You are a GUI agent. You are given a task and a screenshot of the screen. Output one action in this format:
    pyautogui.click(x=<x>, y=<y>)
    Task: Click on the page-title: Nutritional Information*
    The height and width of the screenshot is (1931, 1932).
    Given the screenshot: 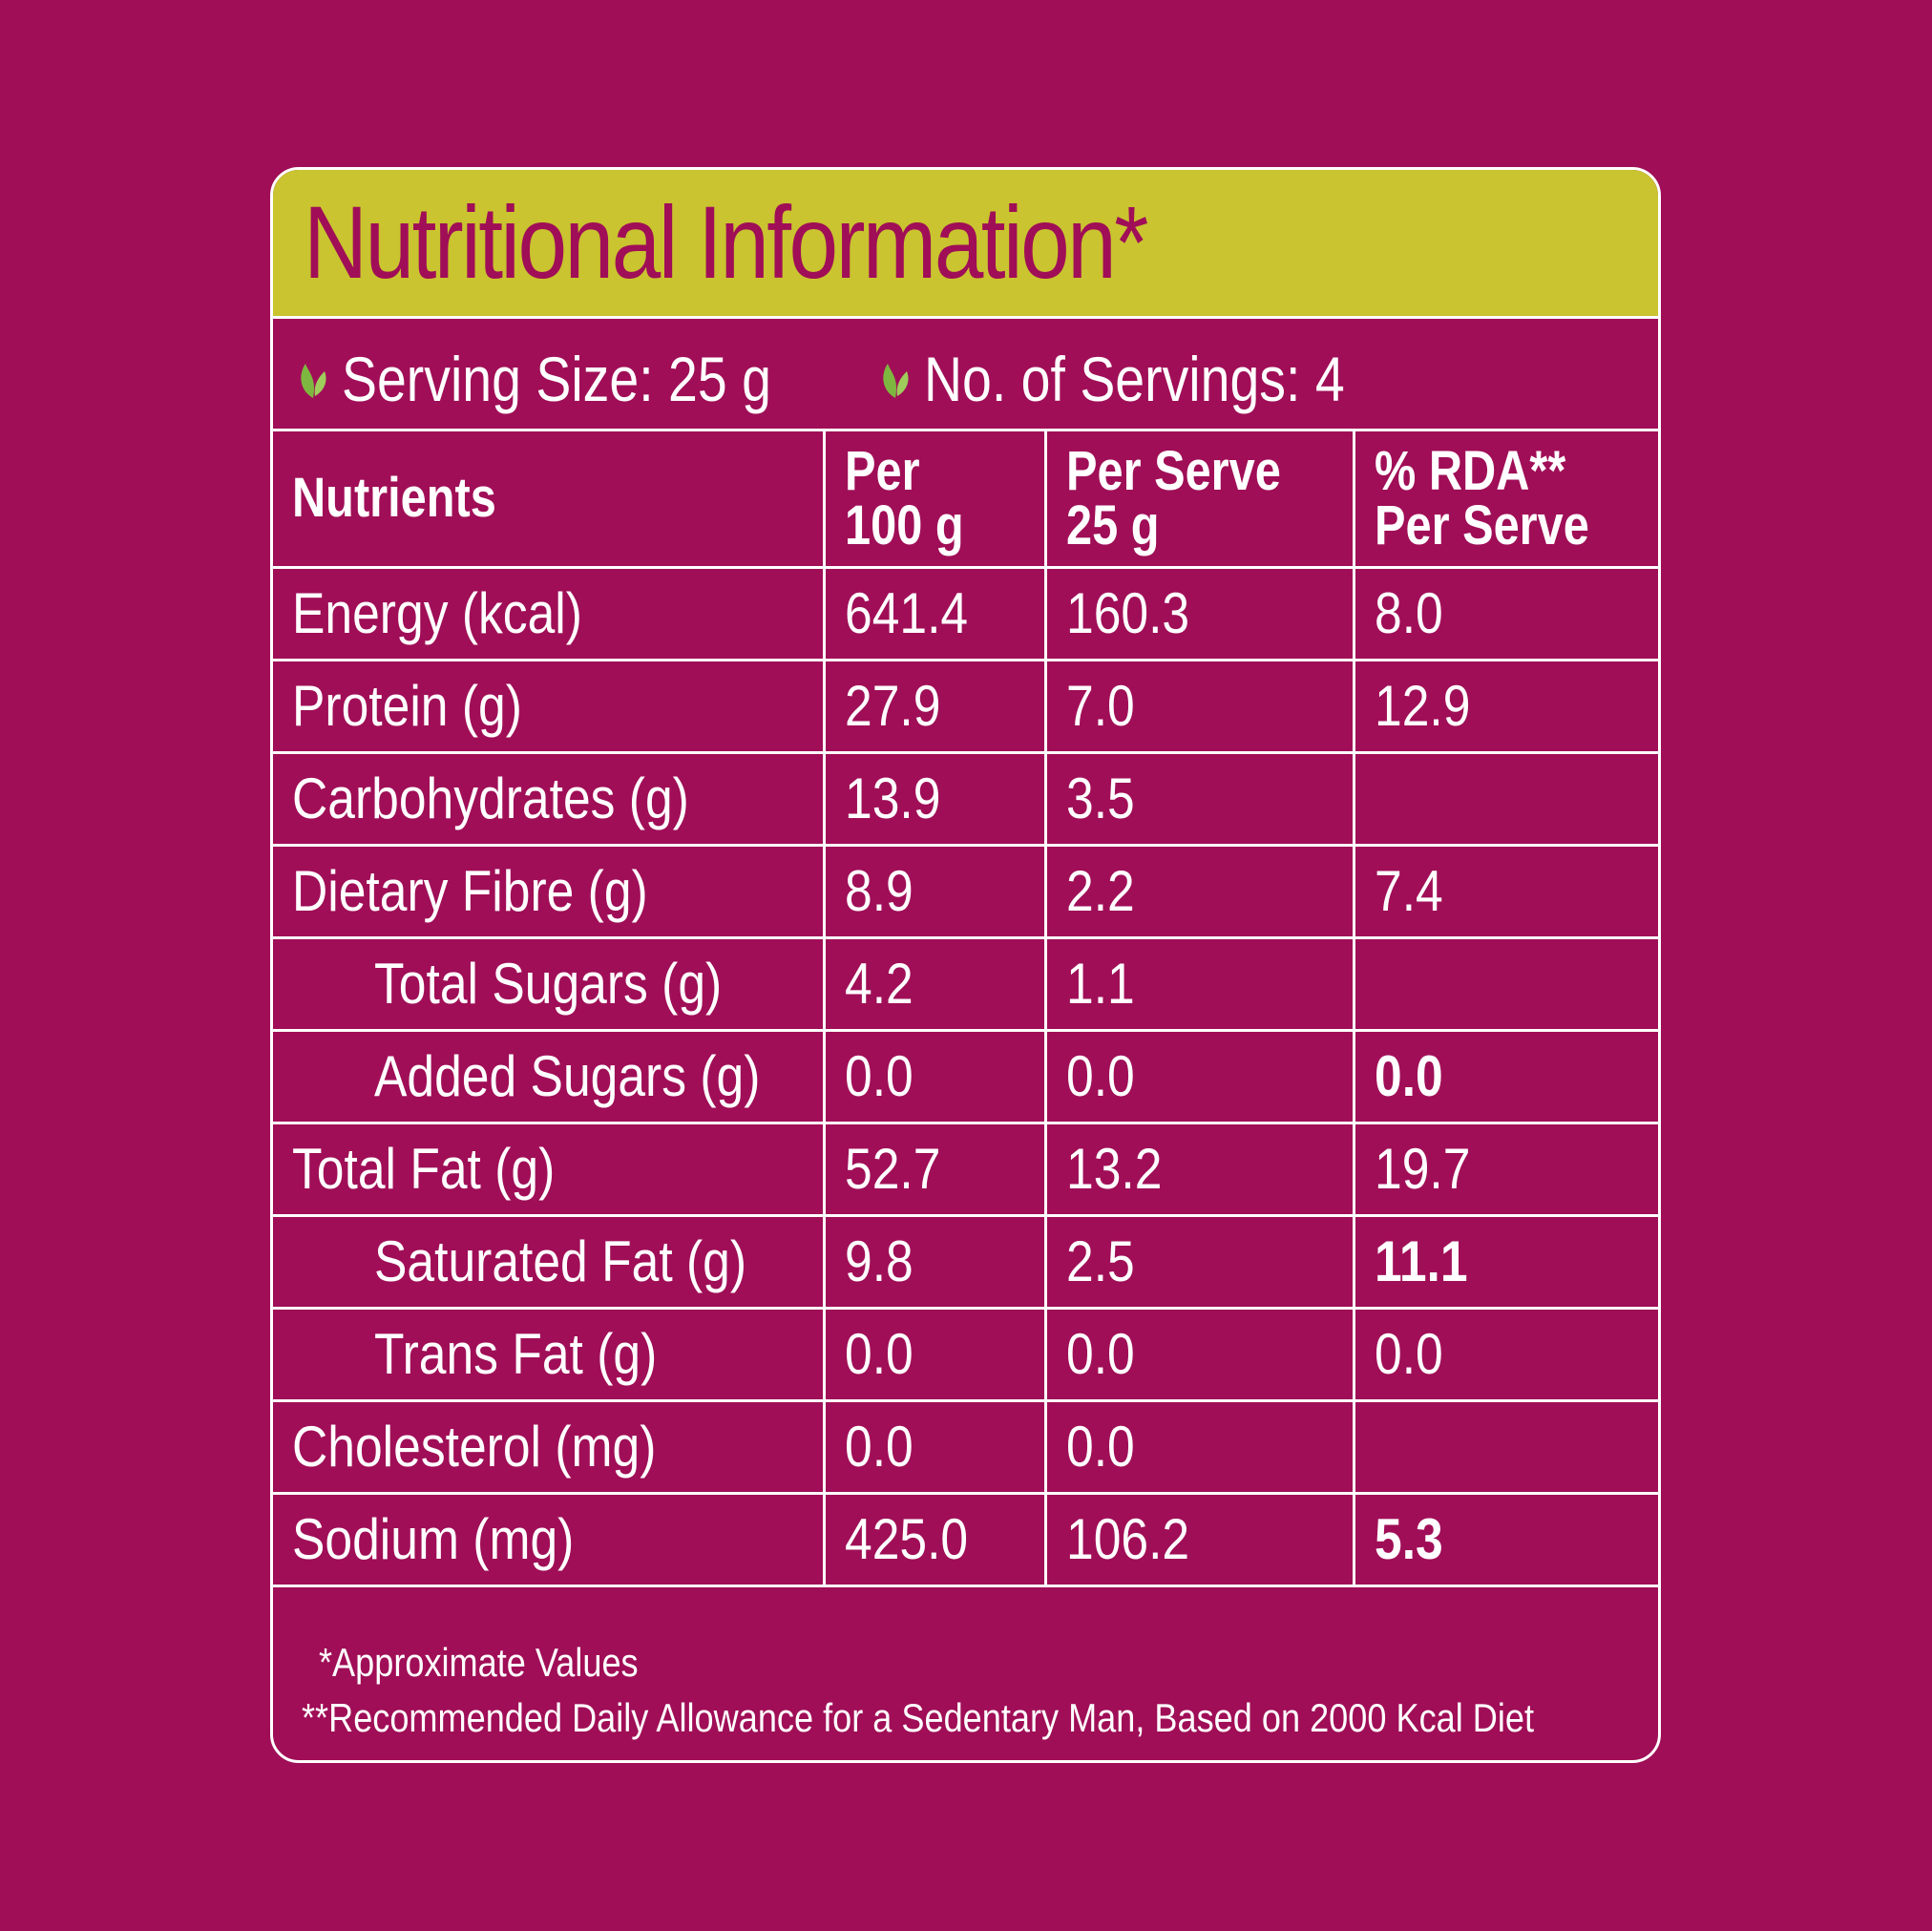 What is the action you would take?
    pyautogui.click(x=726, y=242)
    